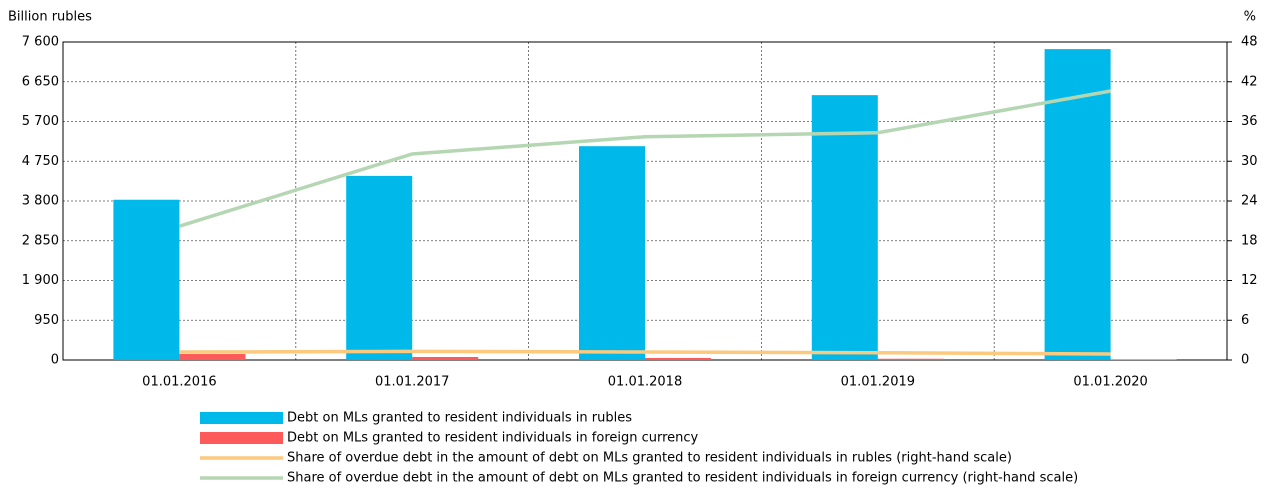  I want to click on y-tick-label: 0, so click(55, 360).